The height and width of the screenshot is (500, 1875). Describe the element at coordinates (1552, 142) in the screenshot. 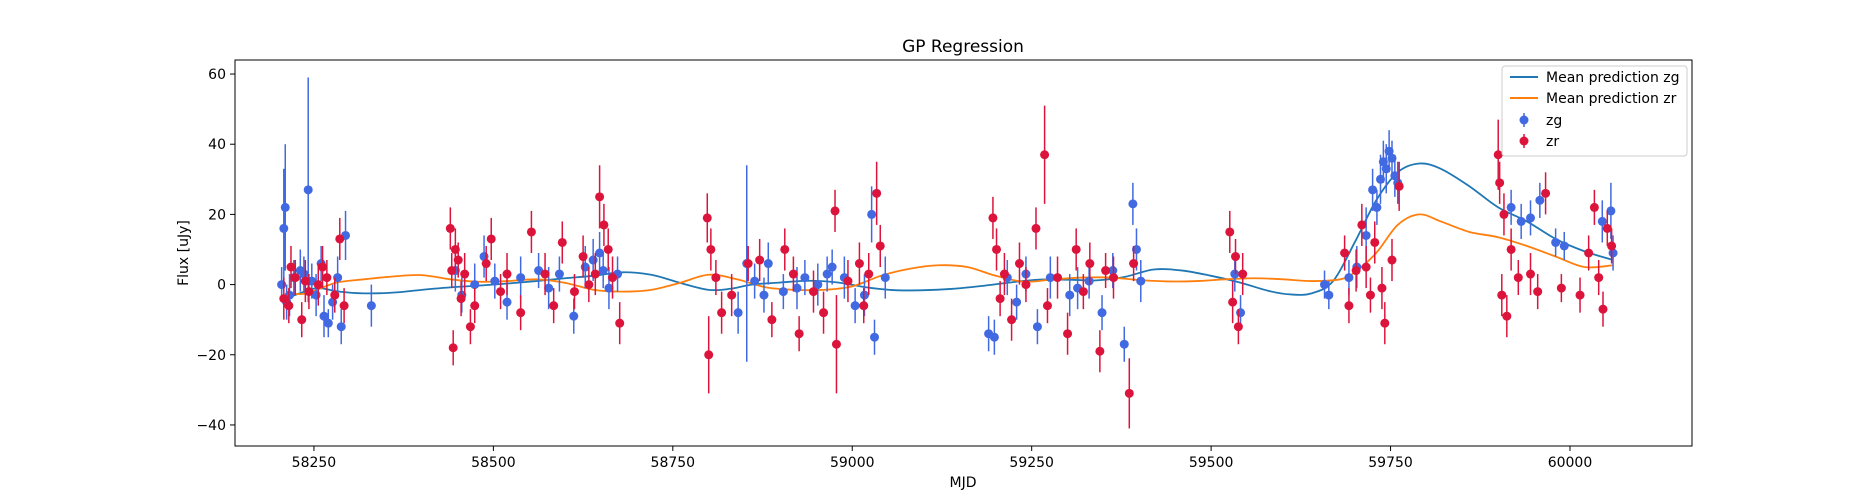

I see `legend-zr-point-label: zr` at that location.